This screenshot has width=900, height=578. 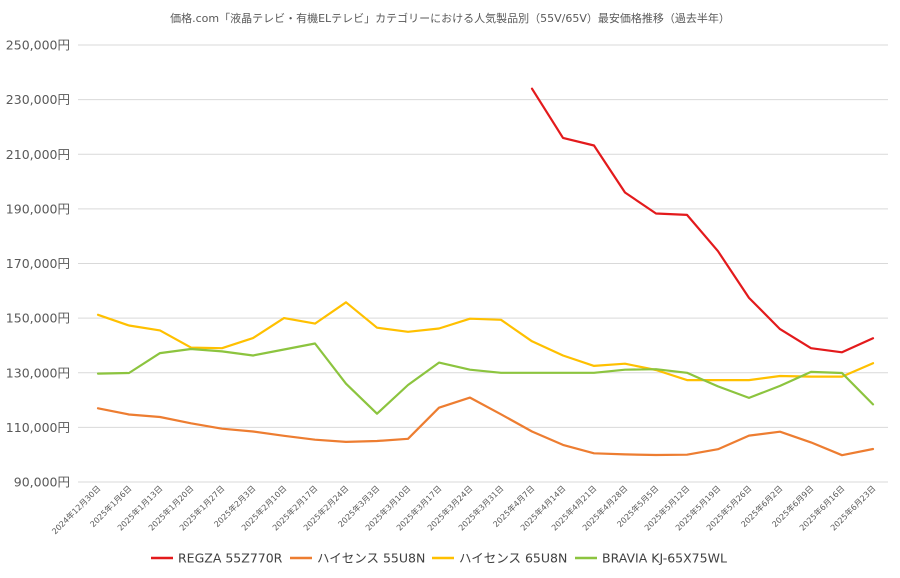 I want to click on legend-label: ハイセンス 55U8N, so click(x=371, y=558).